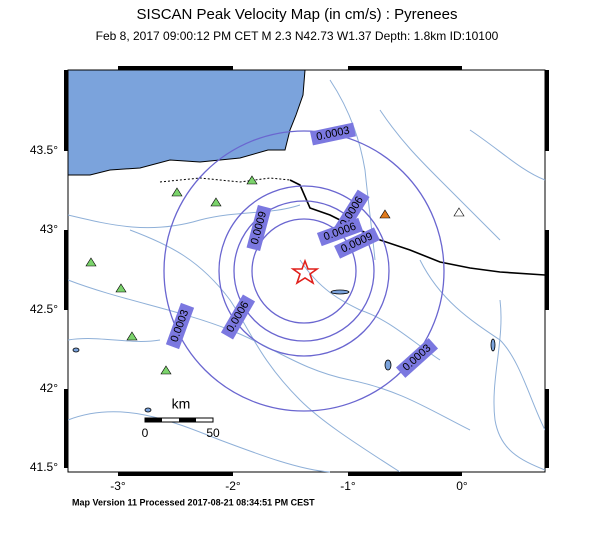 Image resolution: width=595 pixels, height=546 pixels. I want to click on lon-labels: -3° -2° -1° 0°, so click(289, 486).